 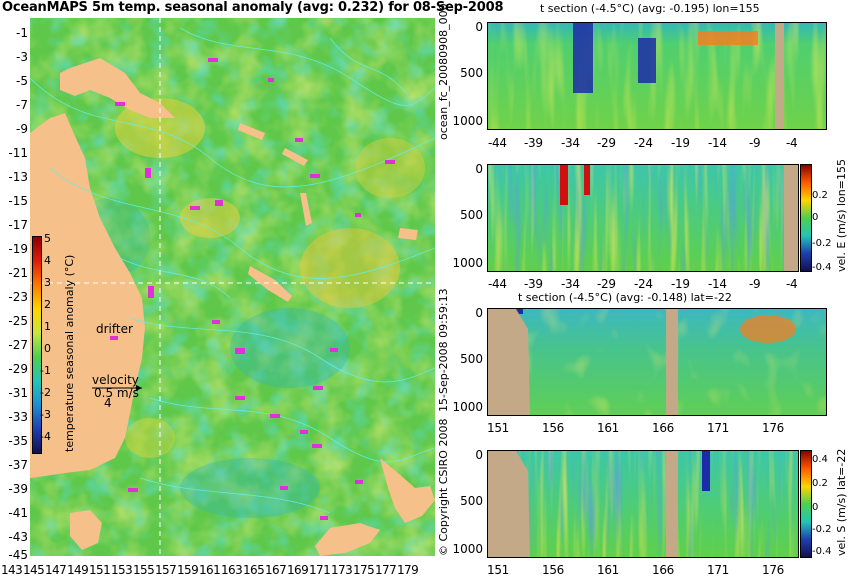 What do you see at coordinates (680, 284) in the screenshot?
I see `s2-xtick: -19` at bounding box center [680, 284].